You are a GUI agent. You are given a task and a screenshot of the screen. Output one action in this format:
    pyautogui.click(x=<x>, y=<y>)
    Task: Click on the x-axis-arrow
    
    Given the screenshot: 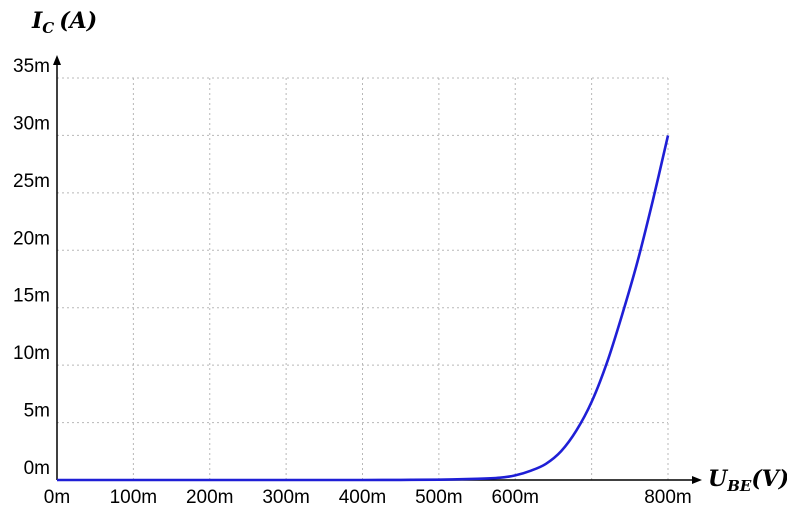 What is the action you would take?
    pyautogui.click(x=697, y=480)
    